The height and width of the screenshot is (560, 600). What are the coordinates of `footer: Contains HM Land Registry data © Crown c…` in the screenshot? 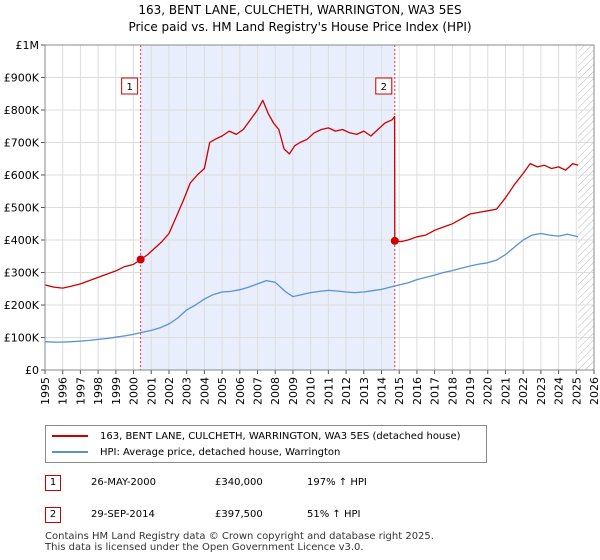 It's located at (239, 542).